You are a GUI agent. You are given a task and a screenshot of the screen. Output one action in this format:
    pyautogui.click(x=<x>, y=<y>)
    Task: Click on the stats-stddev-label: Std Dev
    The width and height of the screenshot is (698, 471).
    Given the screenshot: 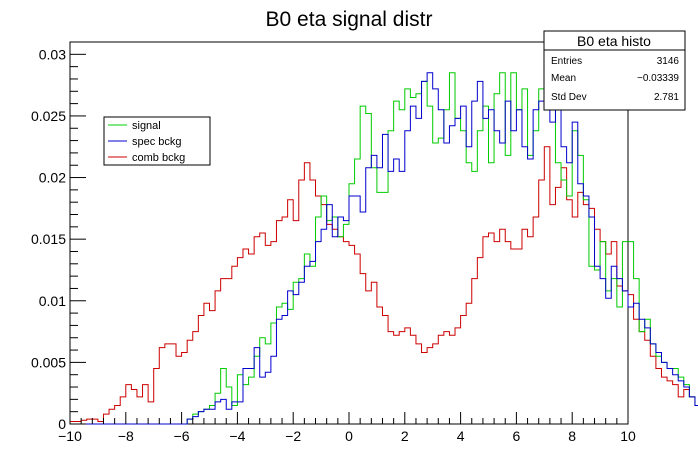 What is the action you would take?
    pyautogui.click(x=569, y=97)
    